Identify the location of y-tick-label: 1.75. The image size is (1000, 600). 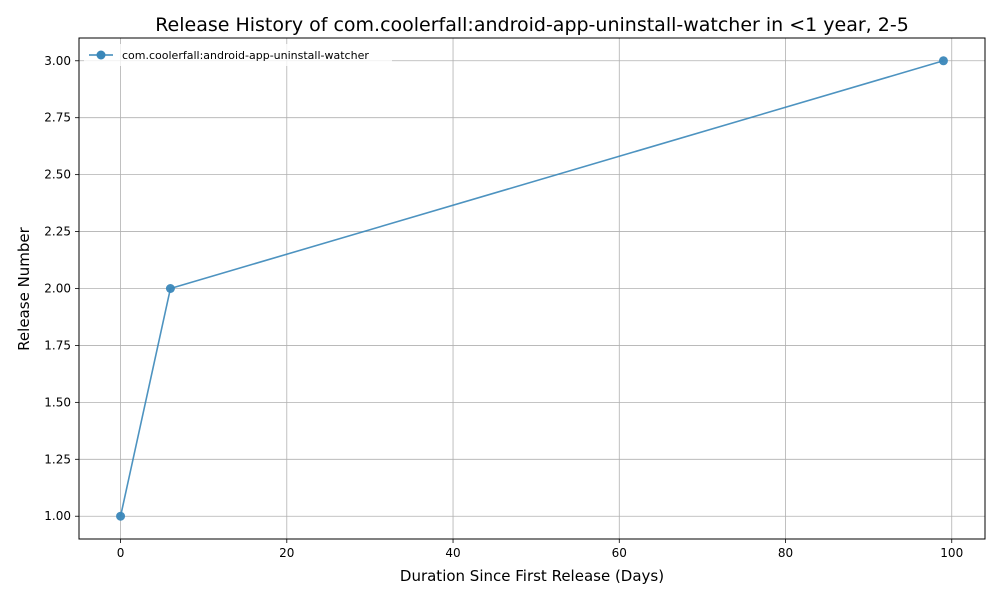
(57, 345).